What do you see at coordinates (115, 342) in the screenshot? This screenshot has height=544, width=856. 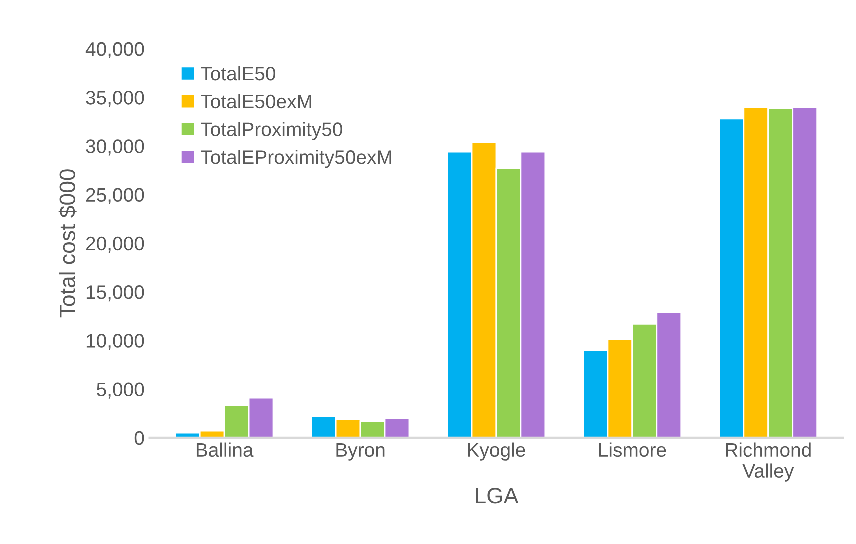 I see `y-tick-label: 10,000` at bounding box center [115, 342].